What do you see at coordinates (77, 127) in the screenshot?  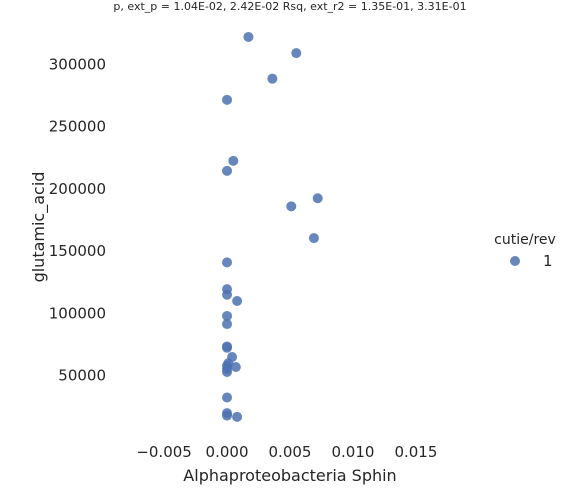 I see `y-tick-label: 250000` at bounding box center [77, 127].